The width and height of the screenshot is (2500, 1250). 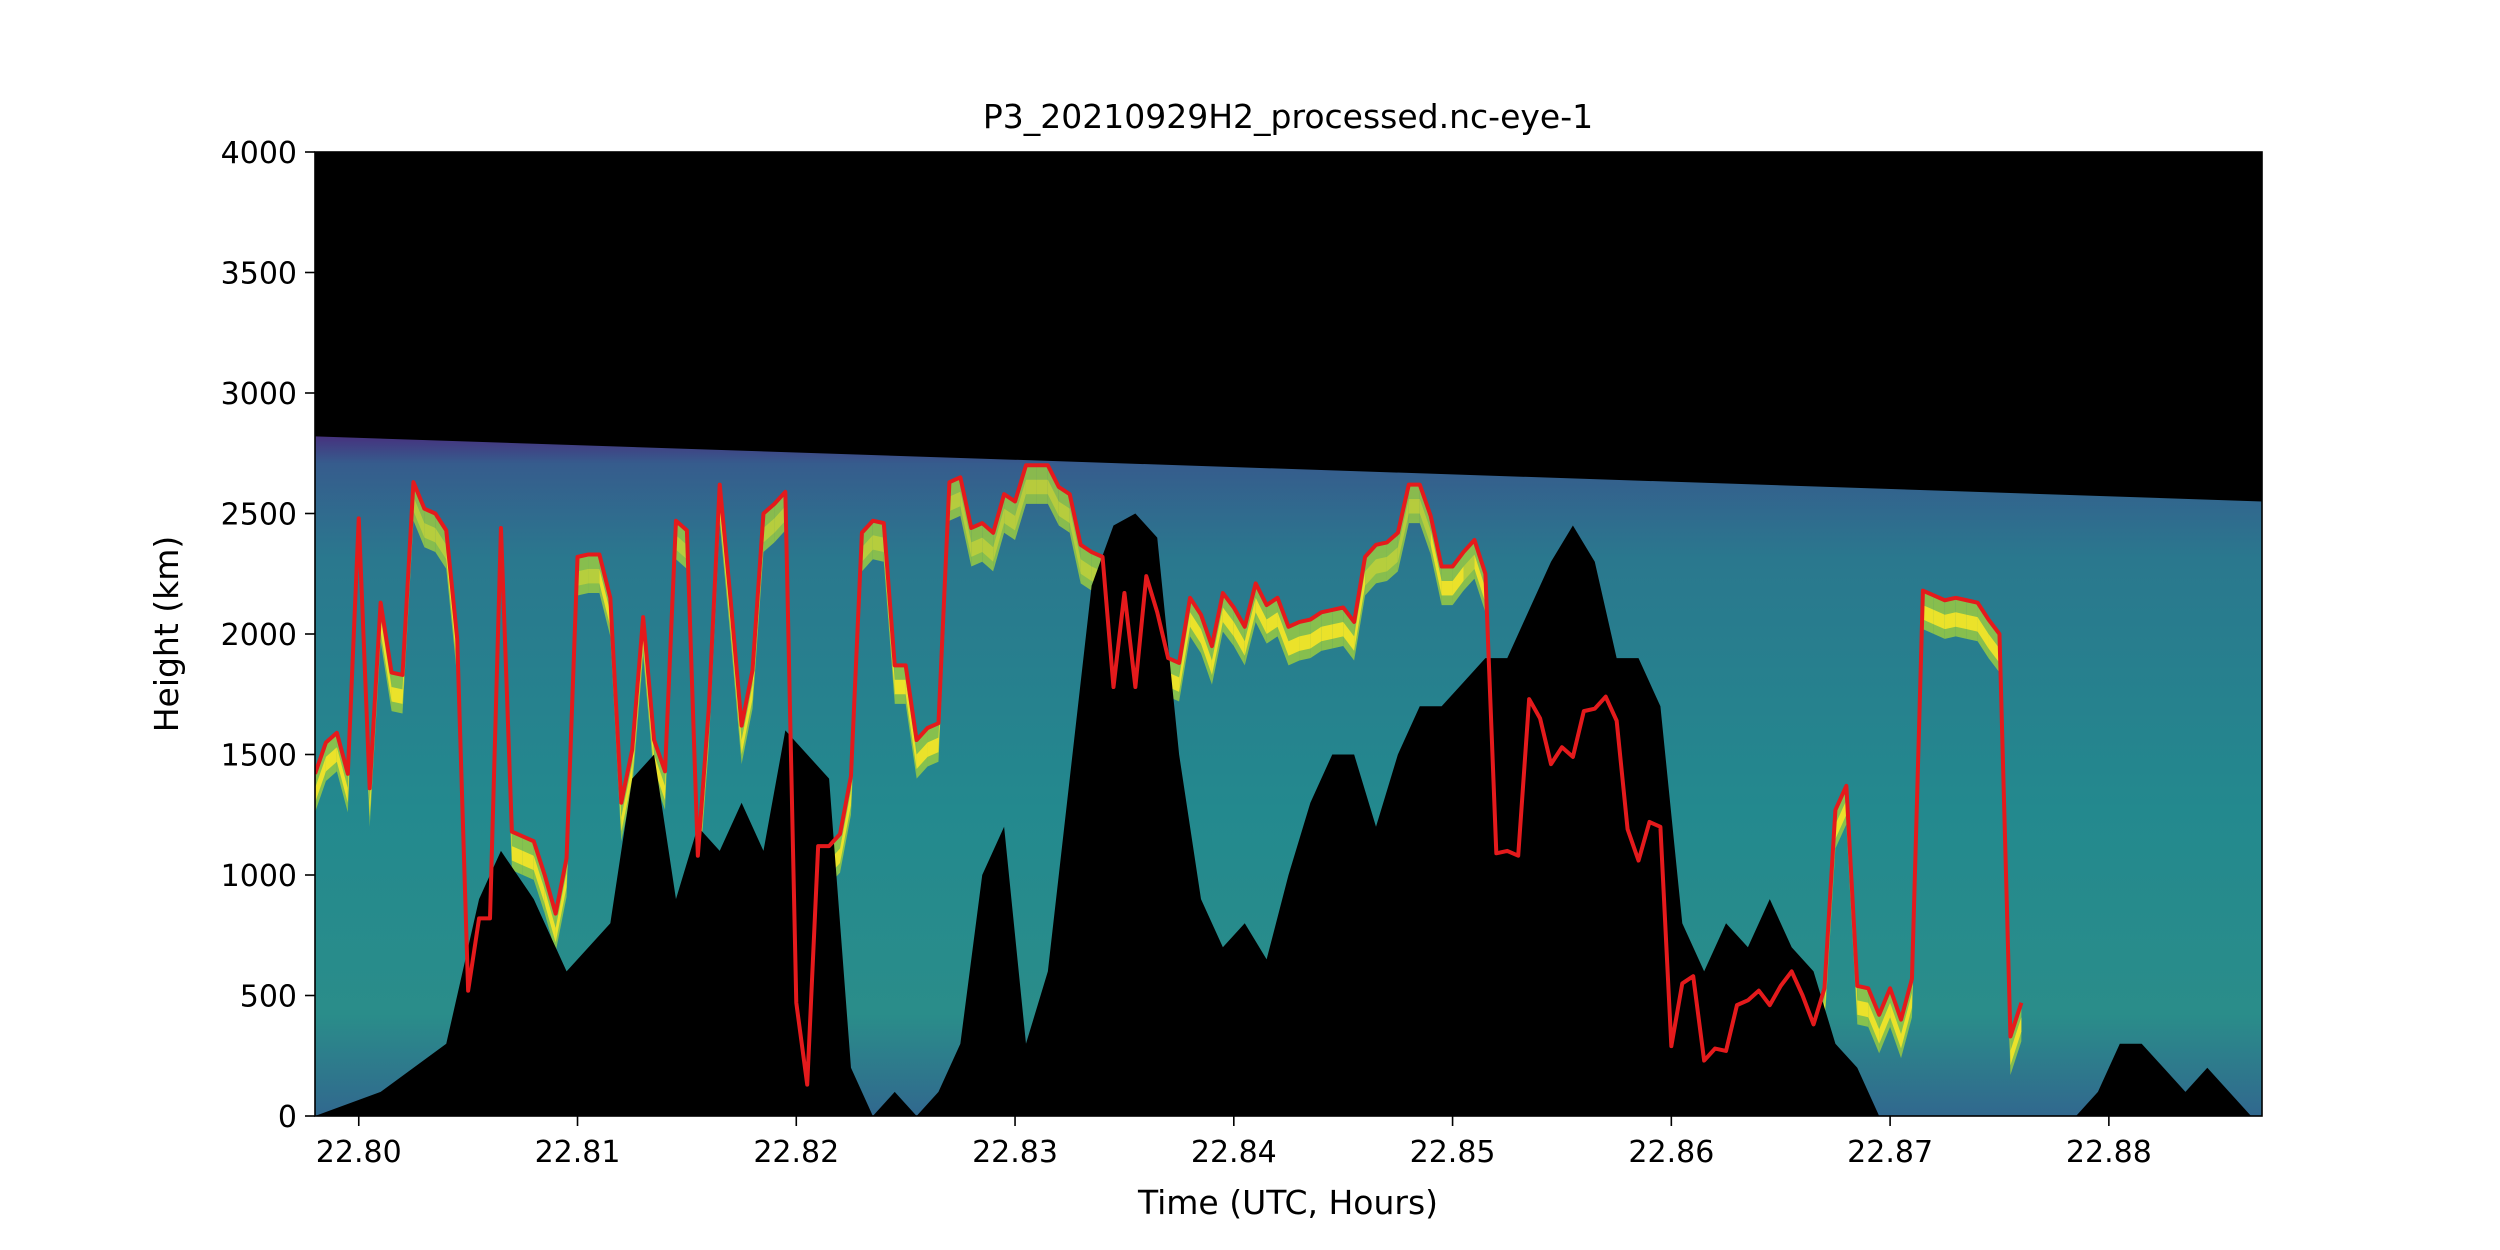 What do you see at coordinates (1015, 1152) in the screenshot?
I see `x-tick-label: 22.83` at bounding box center [1015, 1152].